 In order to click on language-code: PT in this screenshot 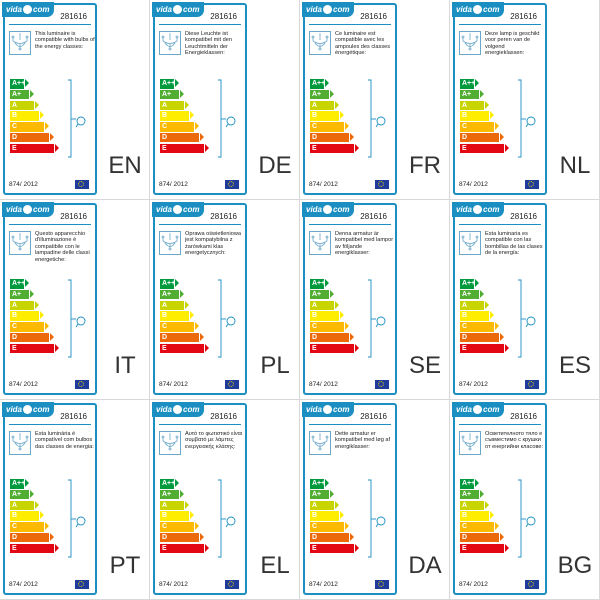, I will do `click(125, 565)`.